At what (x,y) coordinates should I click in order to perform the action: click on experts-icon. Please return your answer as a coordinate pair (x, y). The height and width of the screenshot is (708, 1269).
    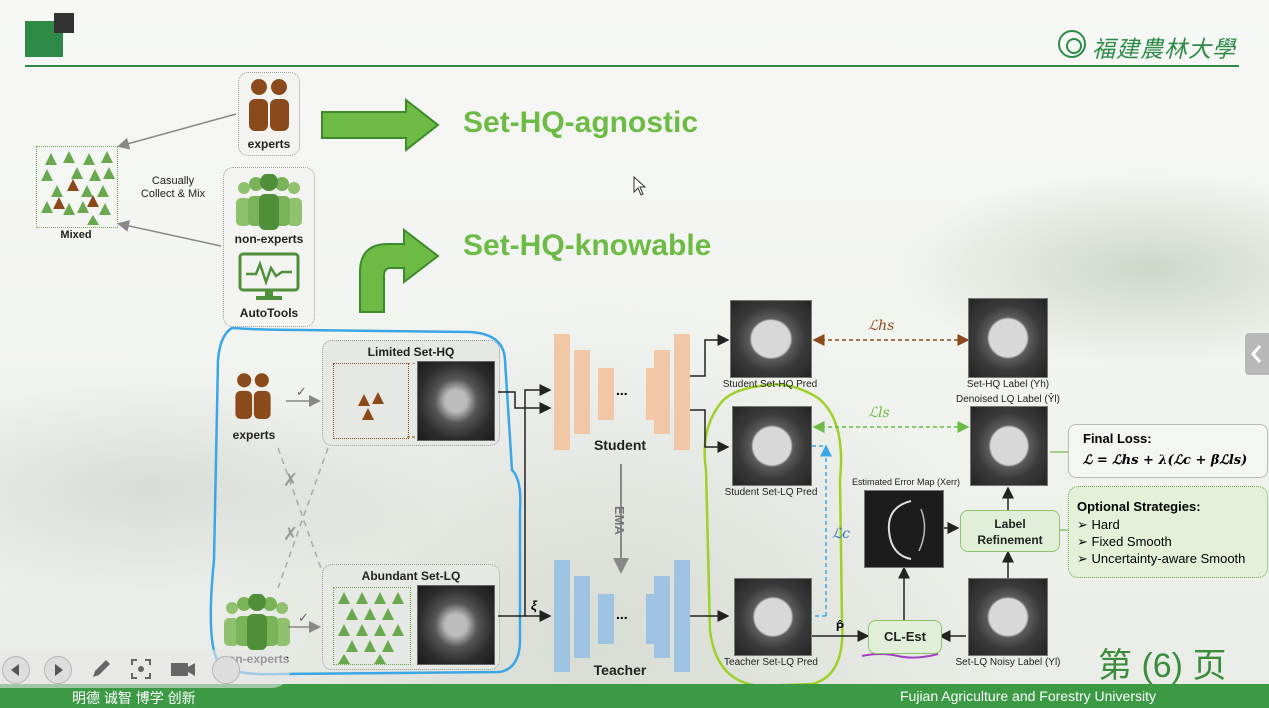
    Looking at the image, I should click on (269, 105).